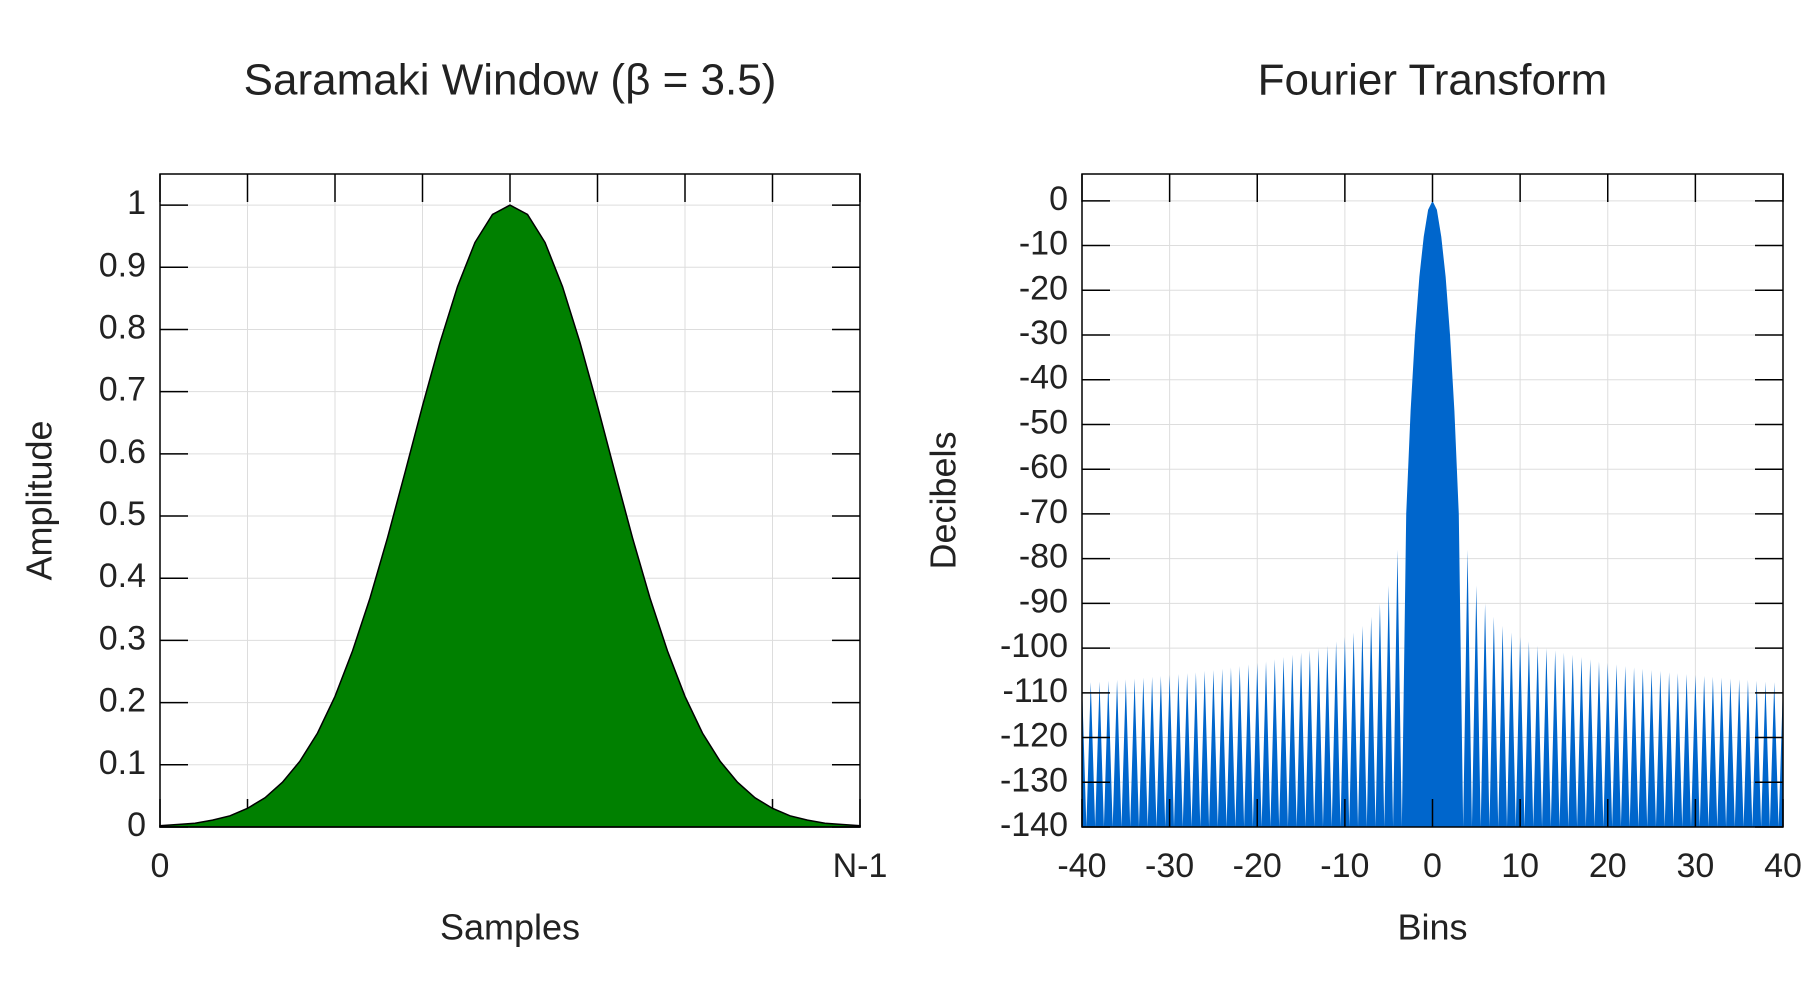  I want to click on y-tick-label: -20, so click(1043, 288).